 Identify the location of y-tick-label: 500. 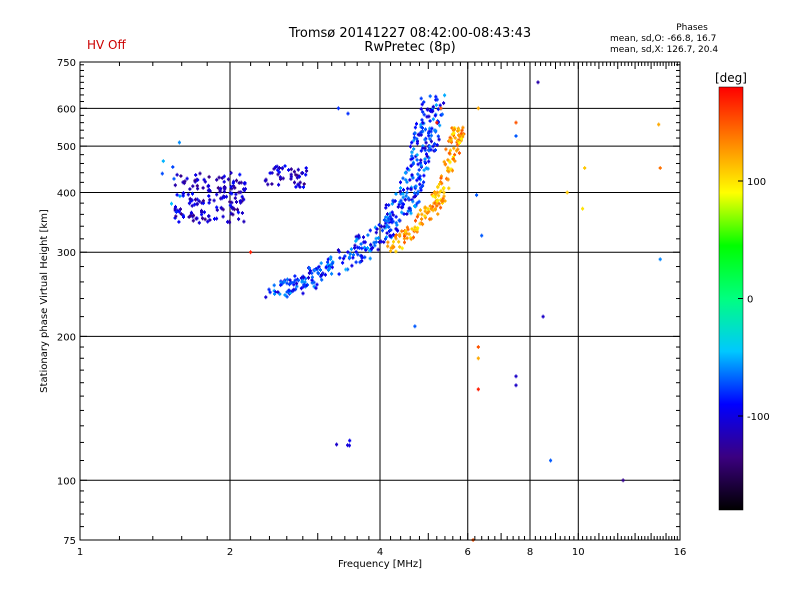
(66, 147).